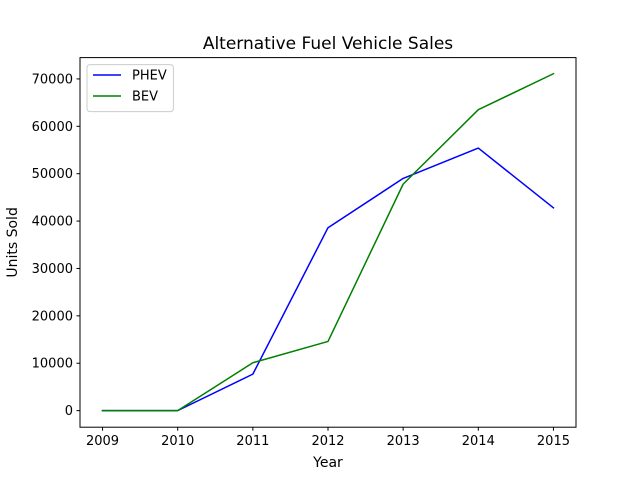 This screenshot has width=640, height=480. Describe the element at coordinates (52, 364) in the screenshot. I see `y-tick-label: 10000` at that location.